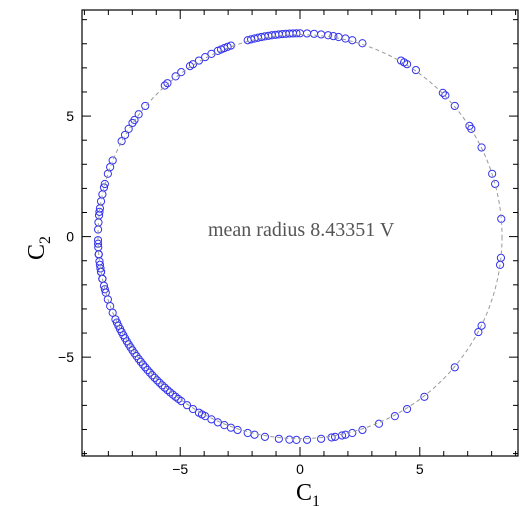 The image size is (520, 506). What do you see at coordinates (308, 493) in the screenshot?
I see `x-axis-title: C1` at bounding box center [308, 493].